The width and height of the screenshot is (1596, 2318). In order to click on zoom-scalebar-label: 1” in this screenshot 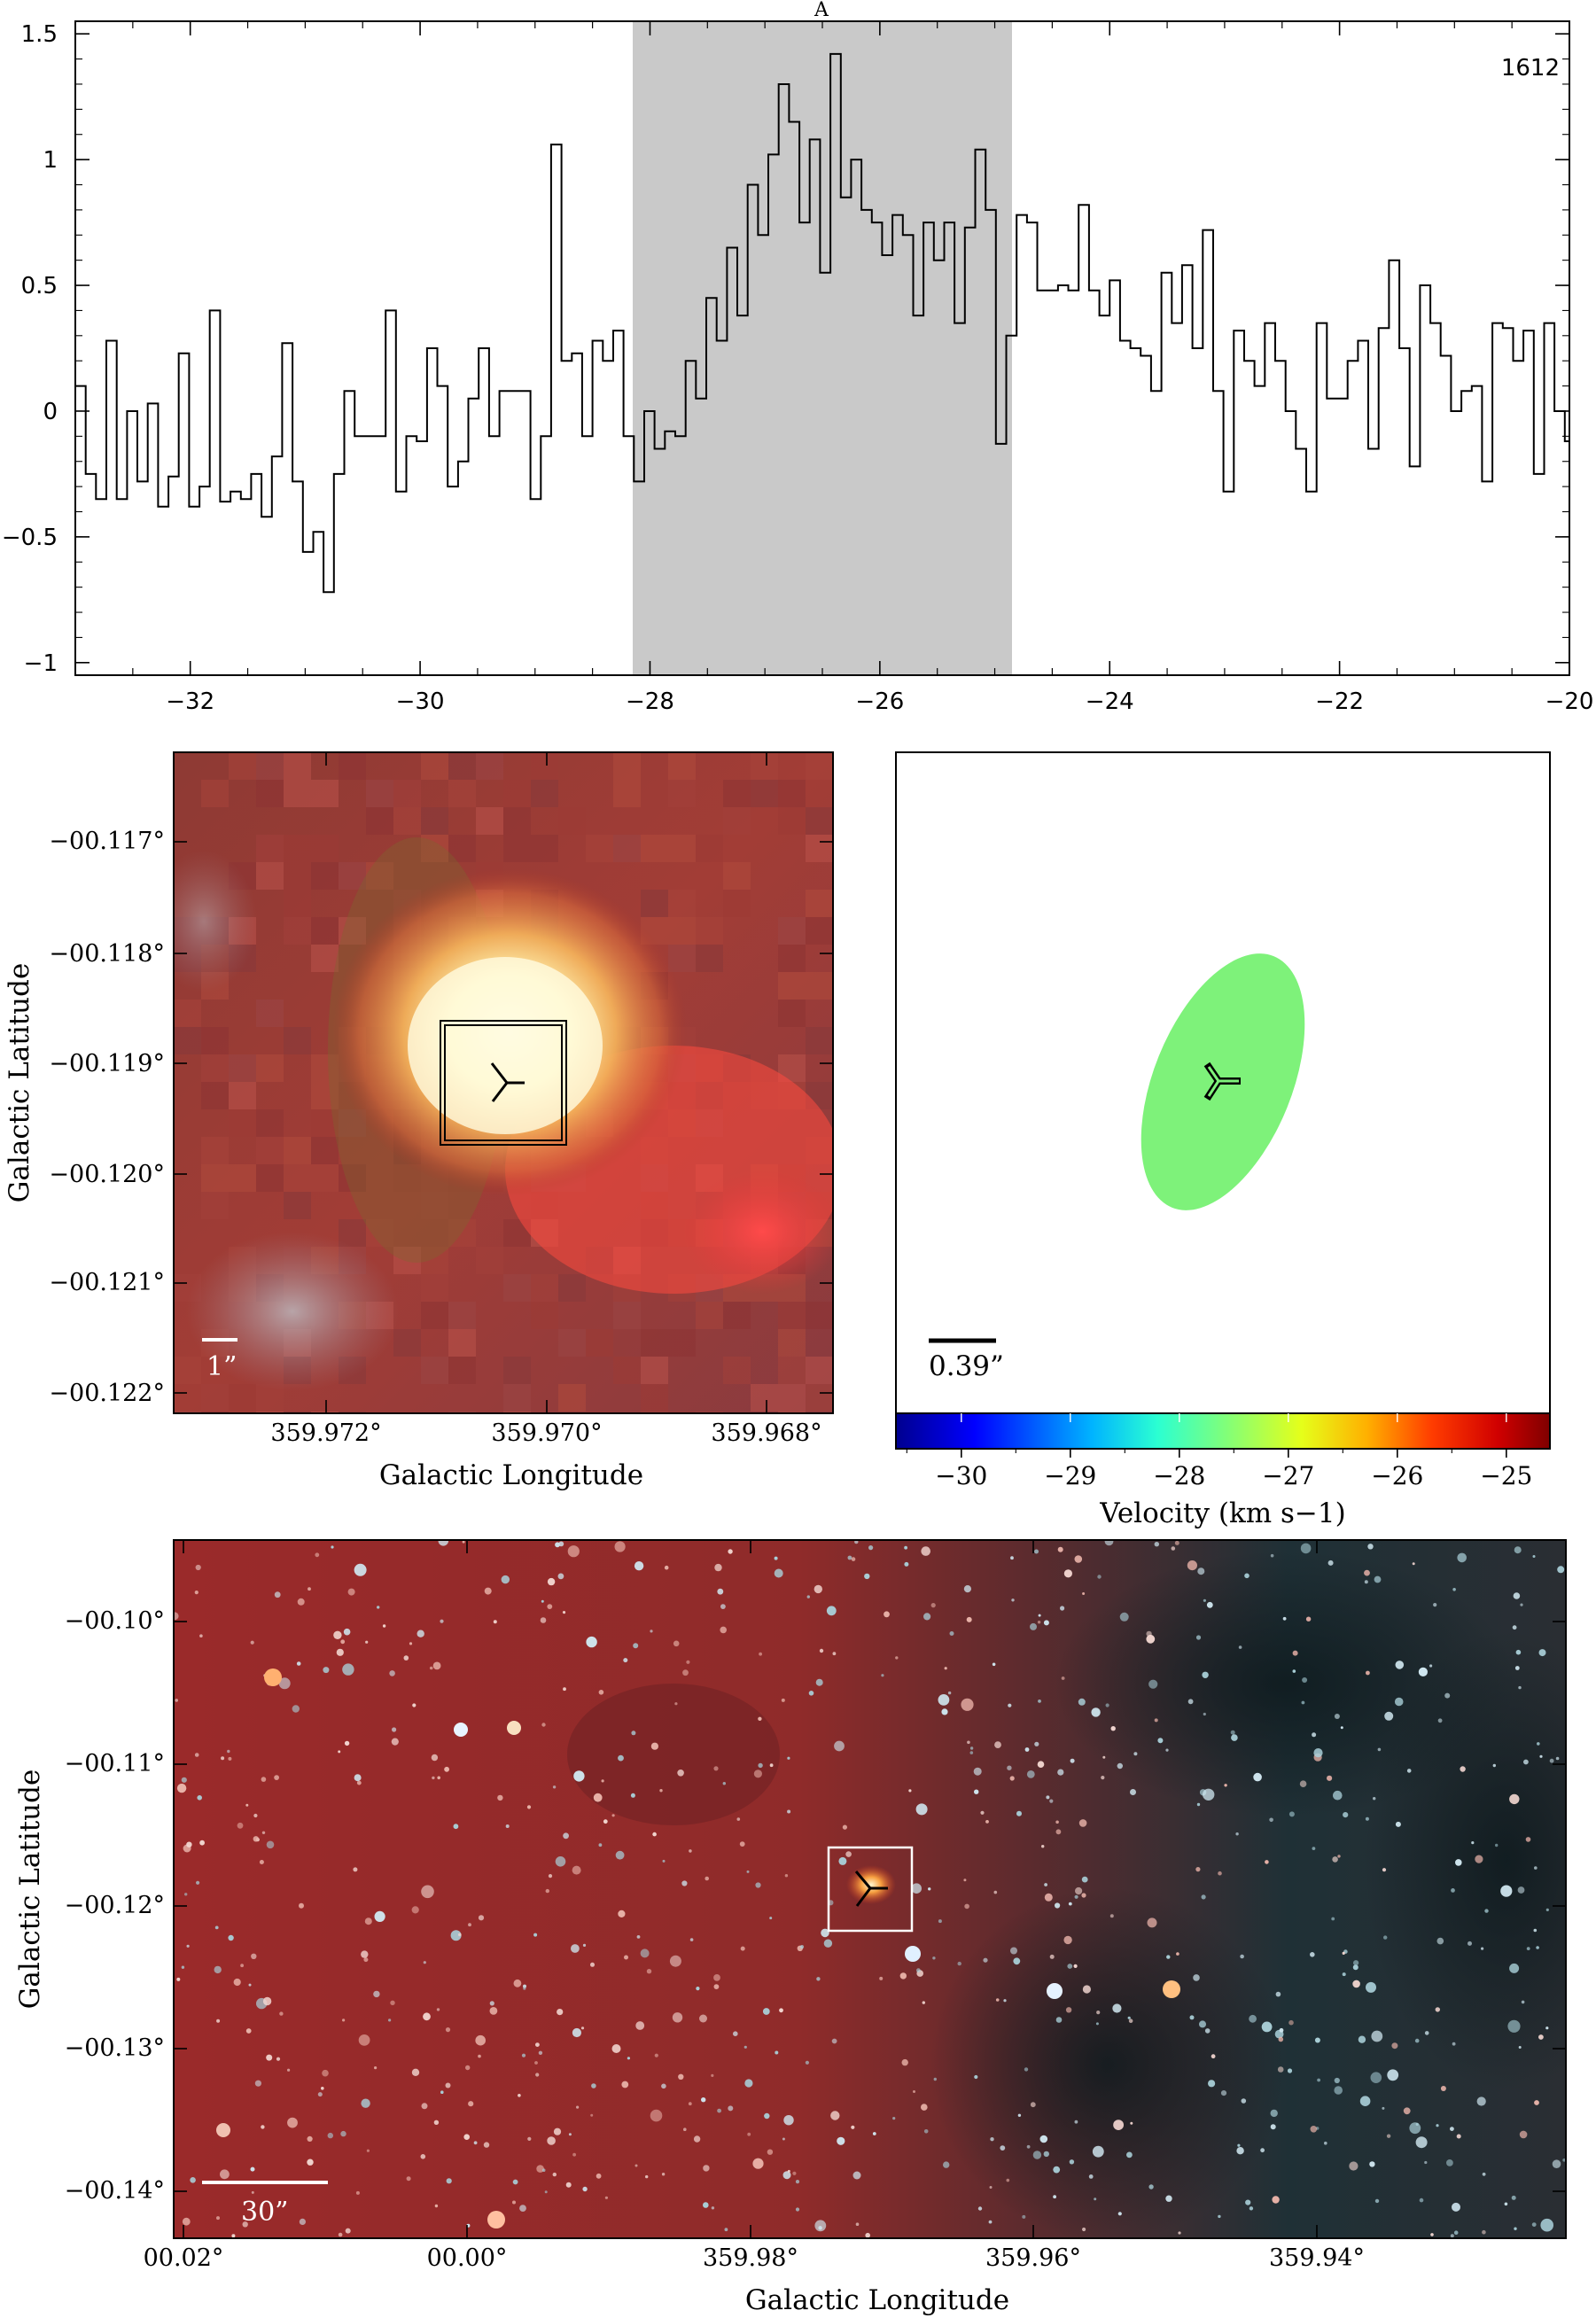, I will do `click(221, 1366)`.